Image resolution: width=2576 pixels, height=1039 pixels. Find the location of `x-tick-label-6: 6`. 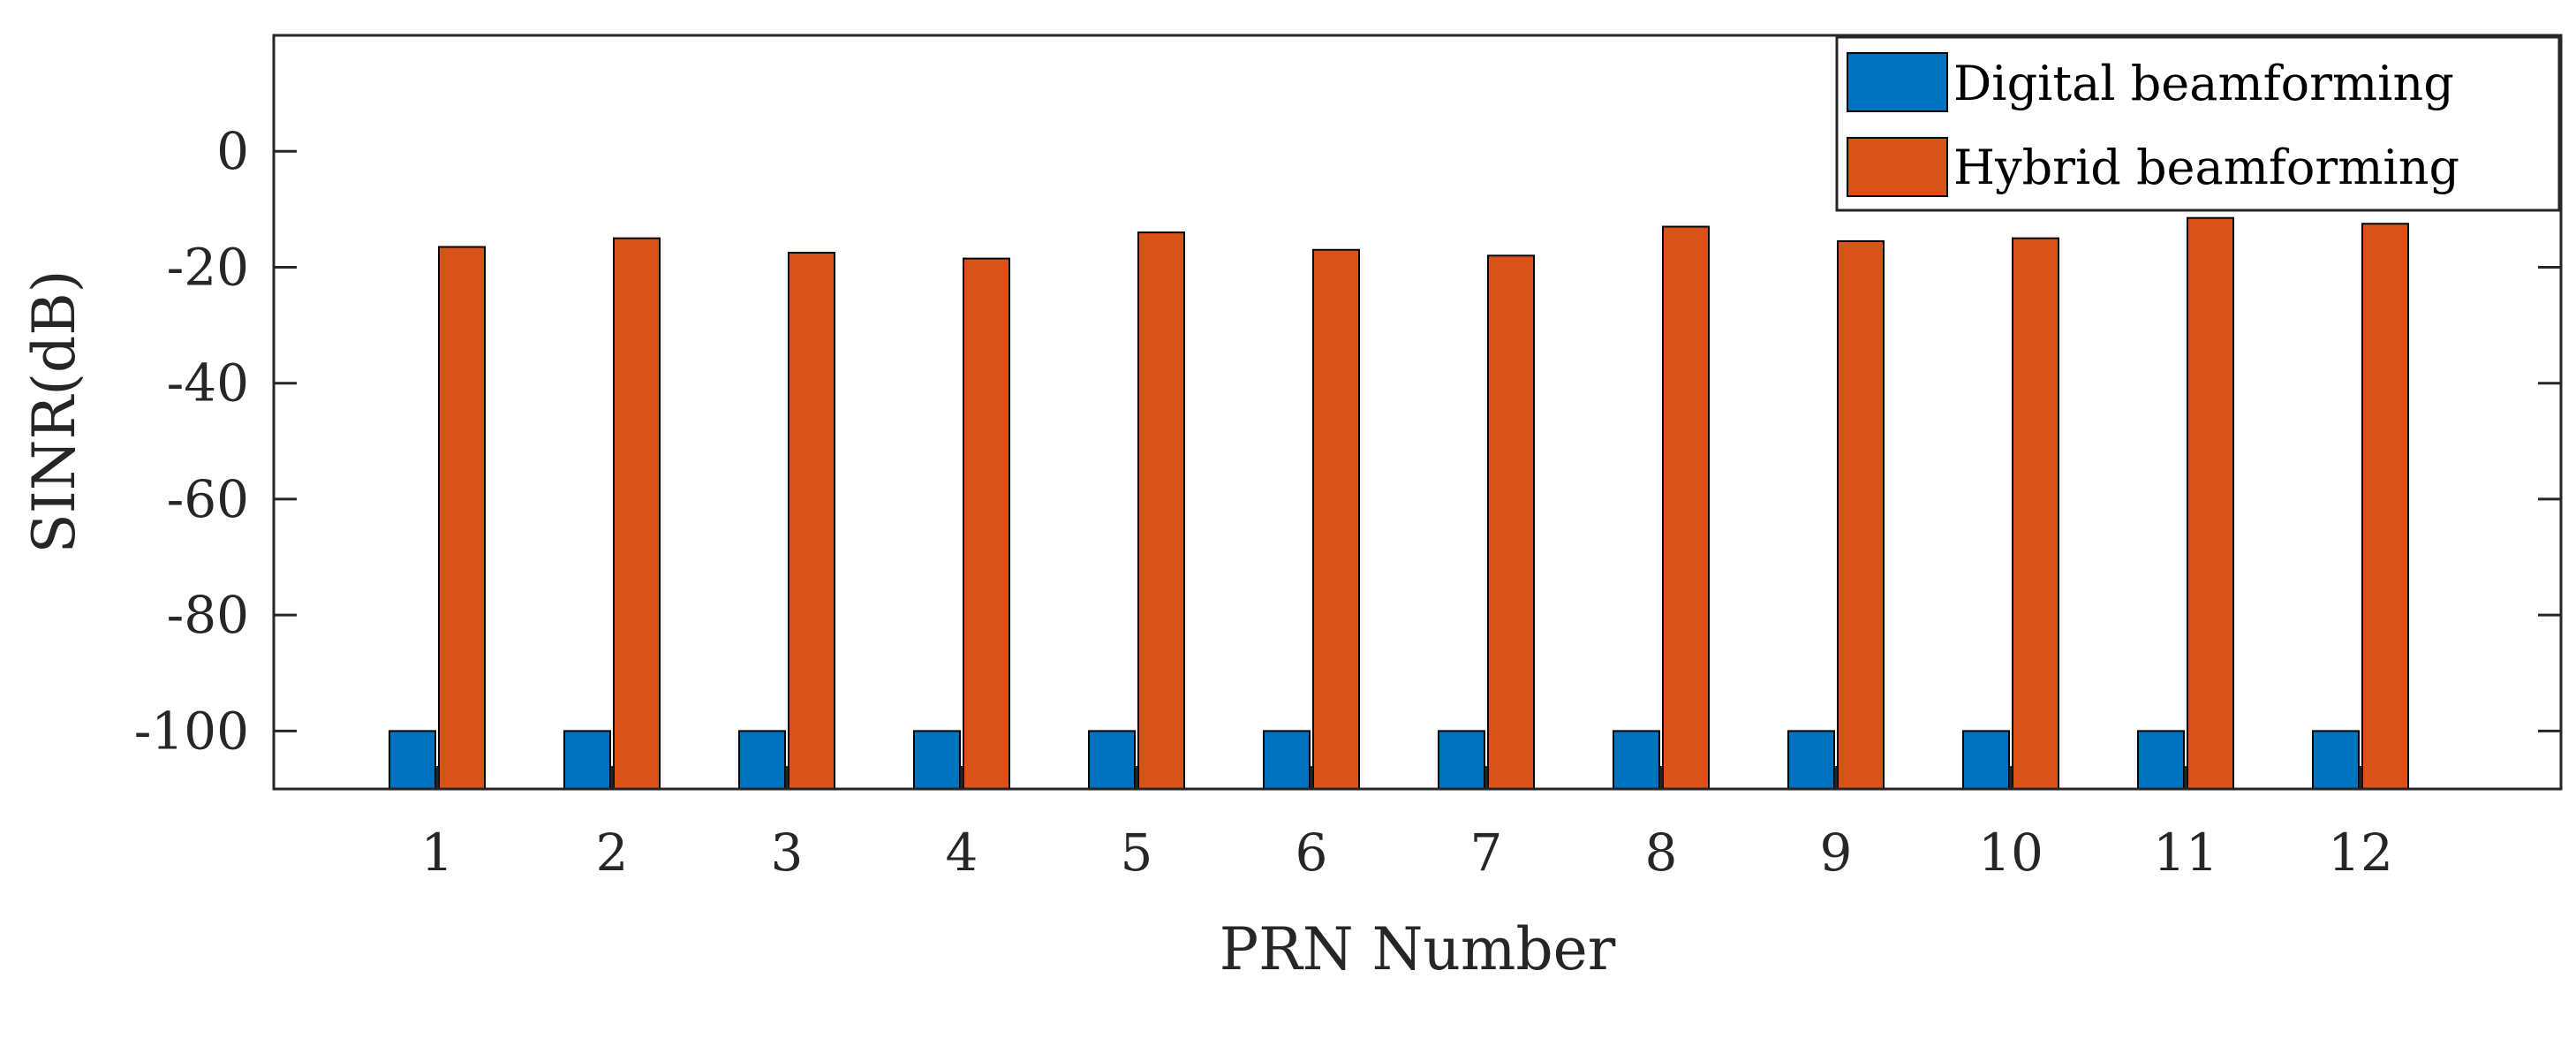

x-tick-label-6: 6 is located at coordinates (1312, 853).